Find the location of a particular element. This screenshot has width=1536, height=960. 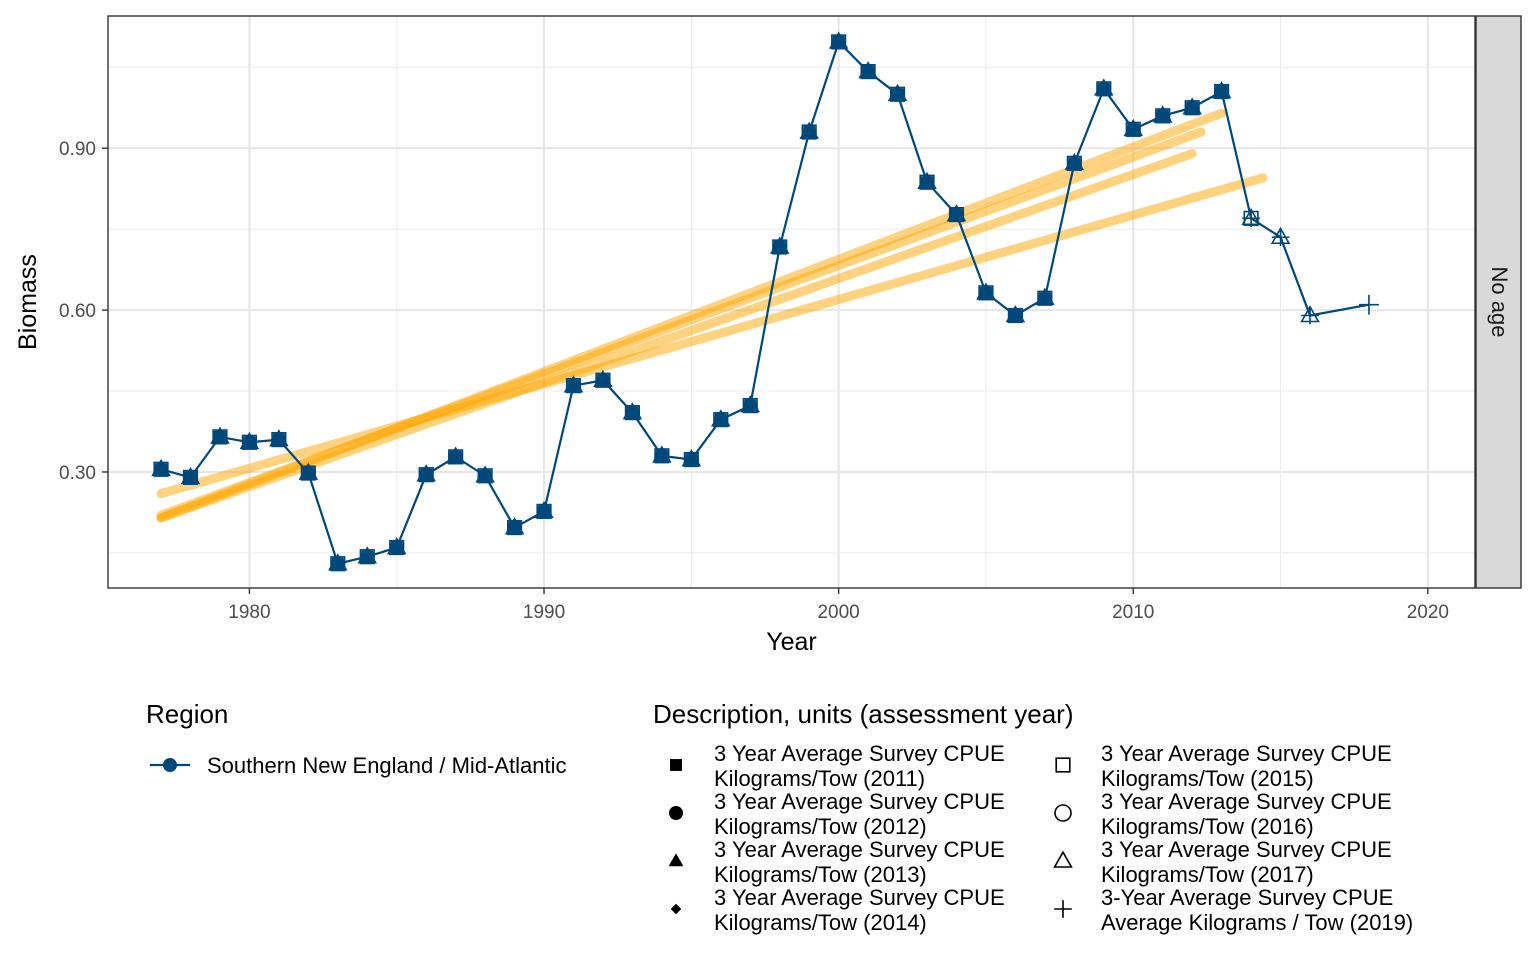

region-legend-title: Region is located at coordinates (187, 714).